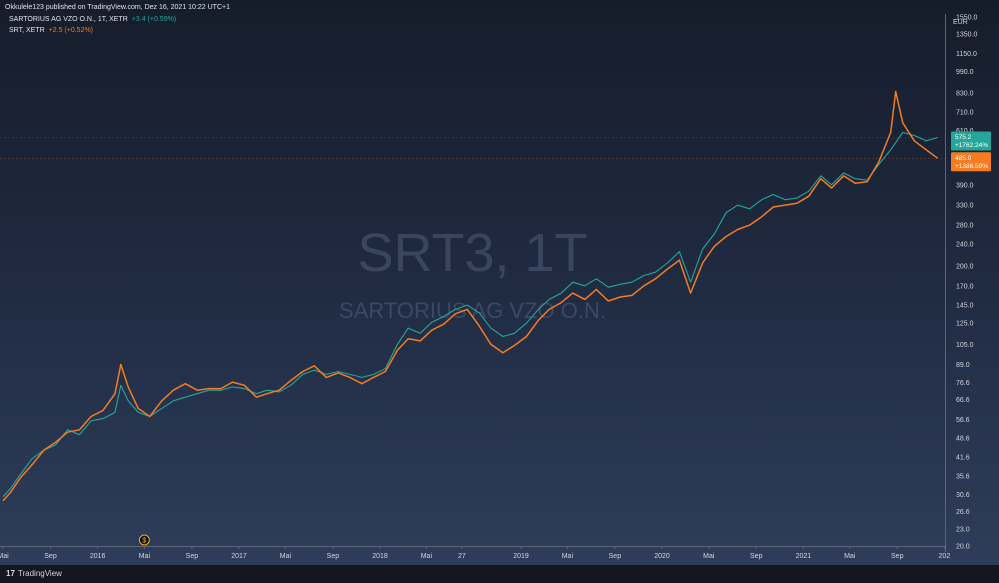 The image size is (999, 583). What do you see at coordinates (960, 22) in the screenshot?
I see `y-unit-label: EUR` at bounding box center [960, 22].